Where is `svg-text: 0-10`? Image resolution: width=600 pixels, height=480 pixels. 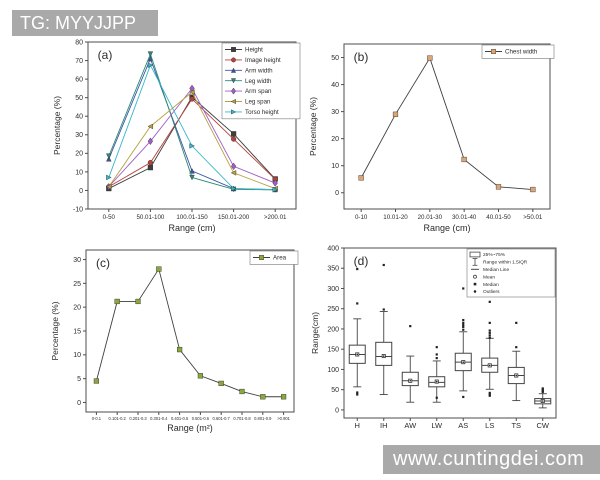
svg-text: 0-10 is located at coordinates (361, 217).